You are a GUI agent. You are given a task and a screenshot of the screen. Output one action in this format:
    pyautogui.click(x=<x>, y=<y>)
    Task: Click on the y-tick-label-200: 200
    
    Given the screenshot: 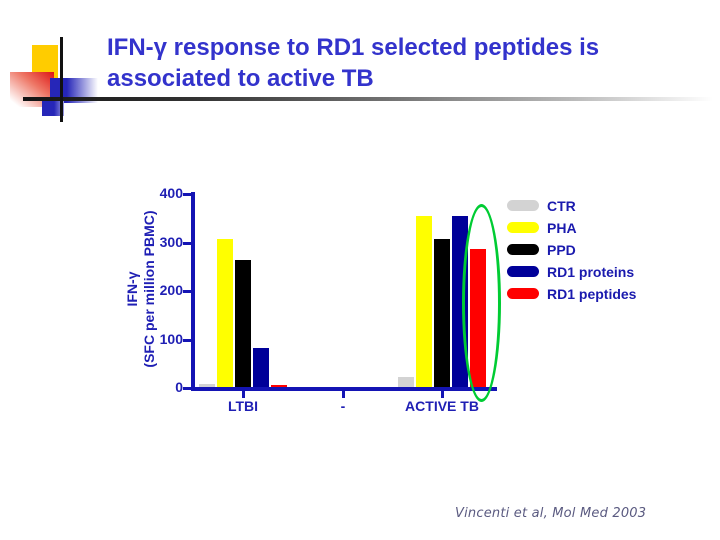 What is the action you would take?
    pyautogui.click(x=171, y=290)
    